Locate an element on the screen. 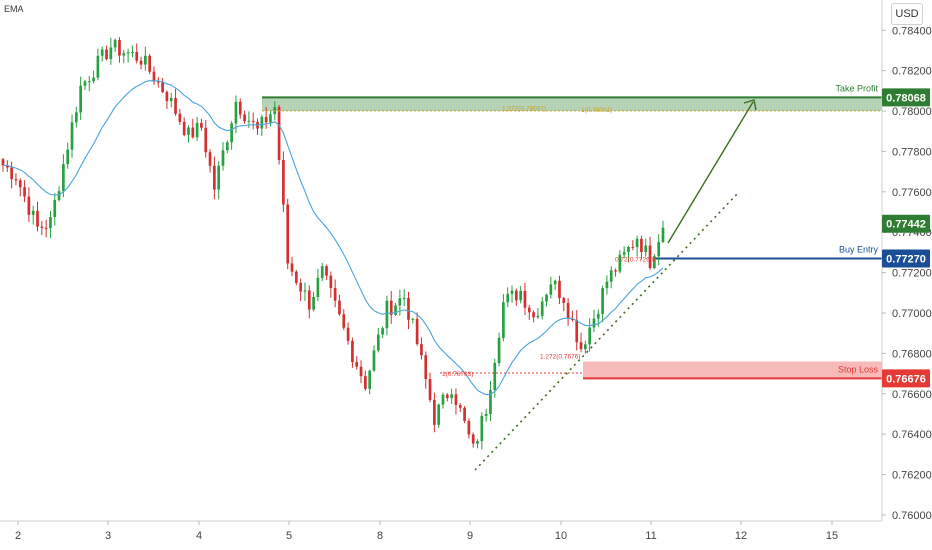 The width and height of the screenshot is (932, 550). trendline is located at coordinates (606, 331).